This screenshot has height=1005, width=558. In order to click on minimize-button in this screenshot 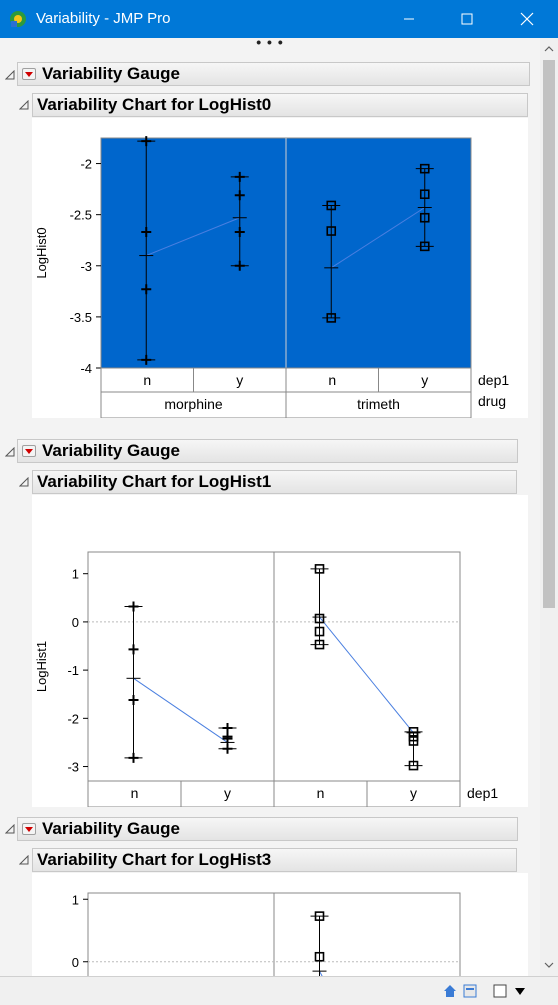, I will do `click(409, 19)`.